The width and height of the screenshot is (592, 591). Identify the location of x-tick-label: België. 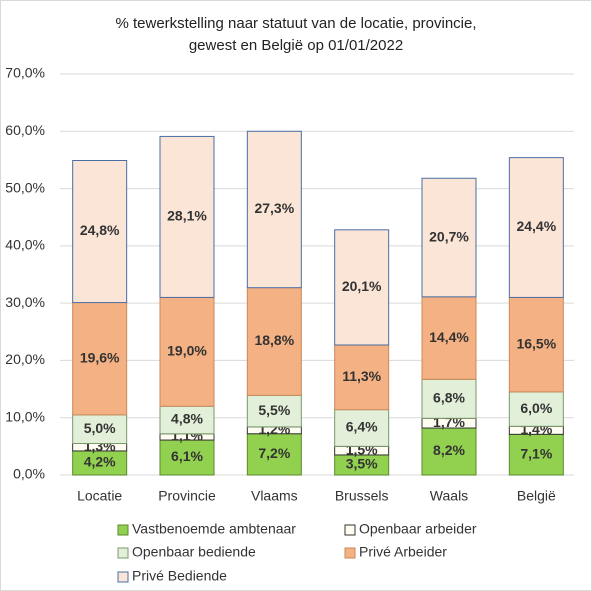
(536, 496).